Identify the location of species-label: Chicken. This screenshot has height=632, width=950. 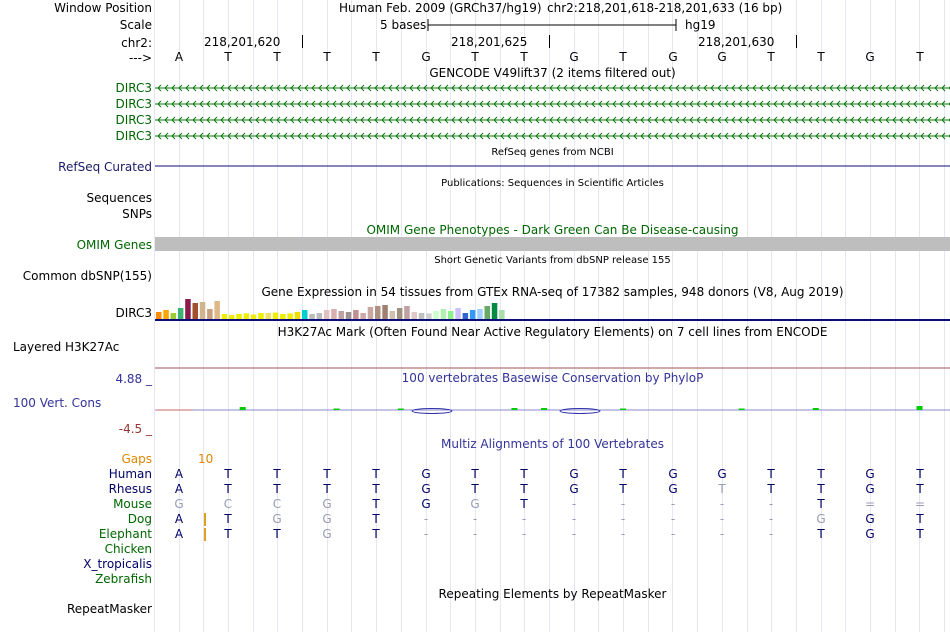
(128, 549).